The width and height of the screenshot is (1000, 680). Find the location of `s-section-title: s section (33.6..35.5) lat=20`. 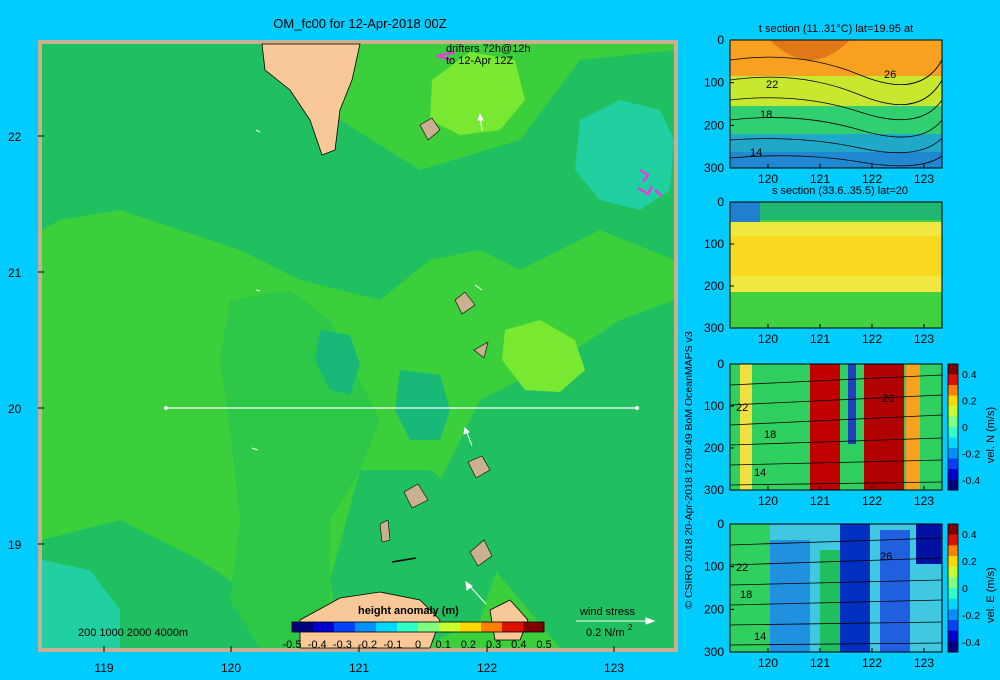

s-section-title: s section (33.6..35.5) lat=20 is located at coordinates (840, 191).